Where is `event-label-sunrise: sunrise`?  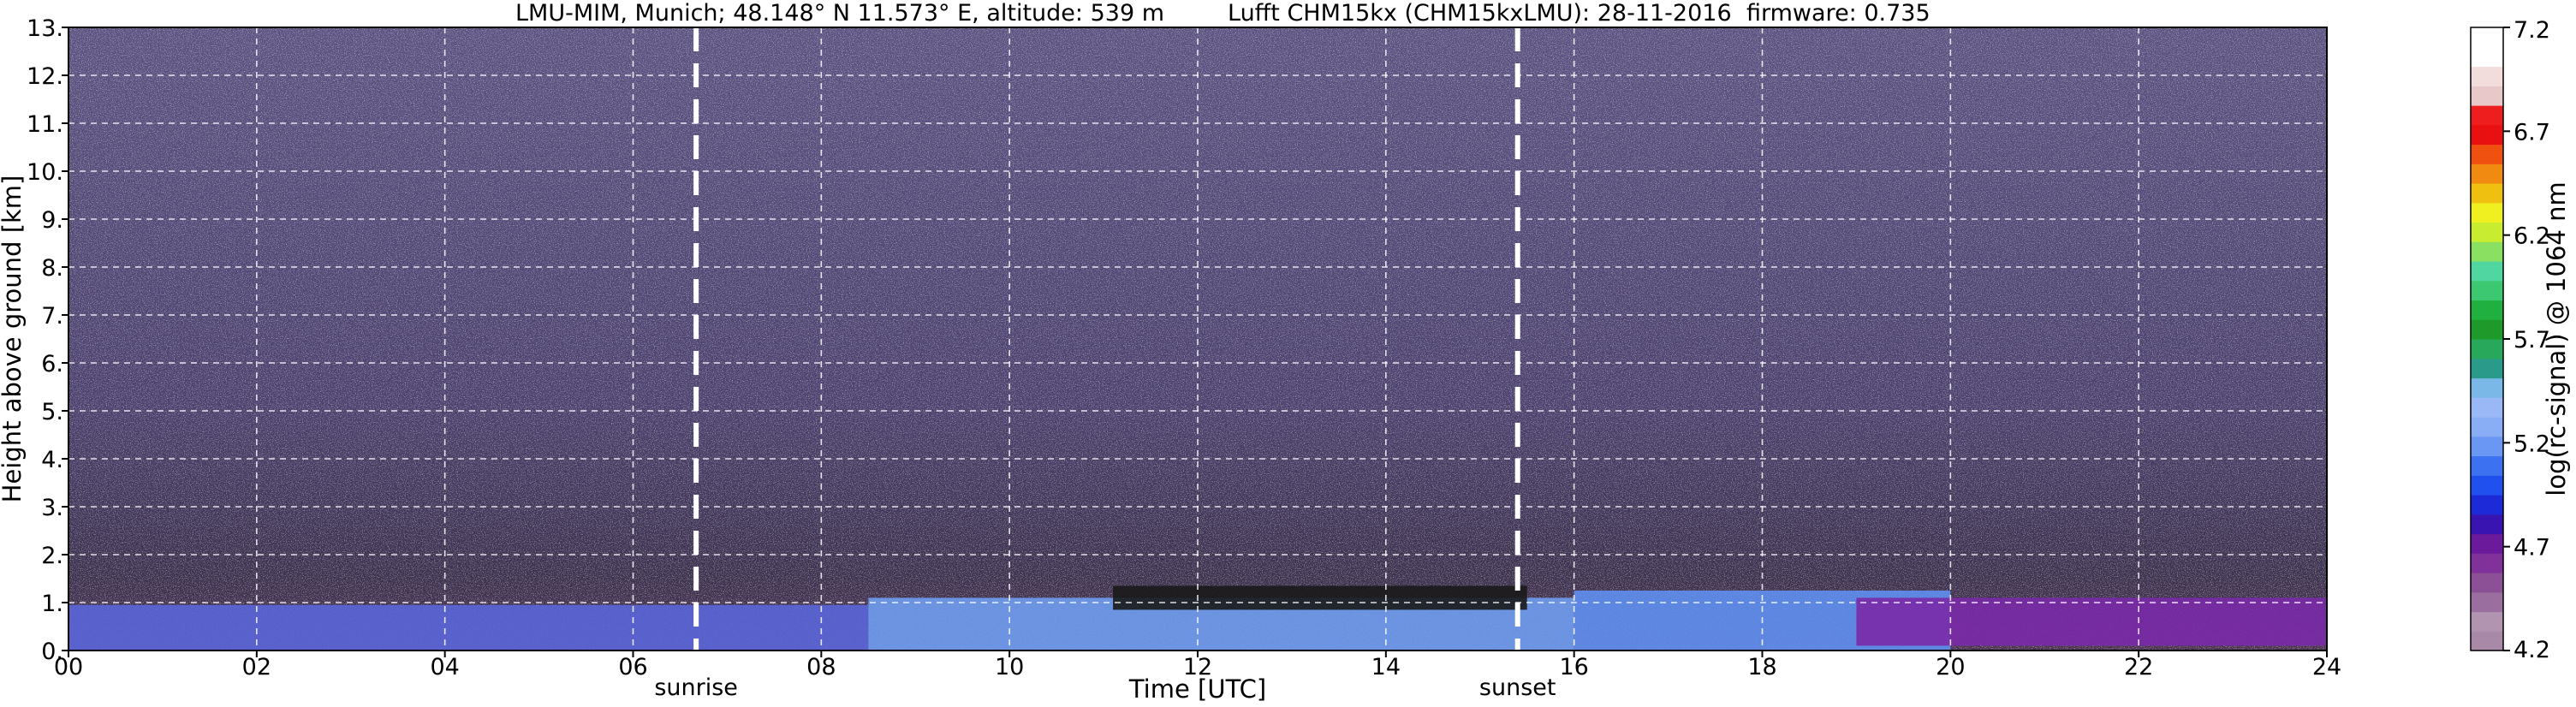 event-label-sunrise: sunrise is located at coordinates (696, 687).